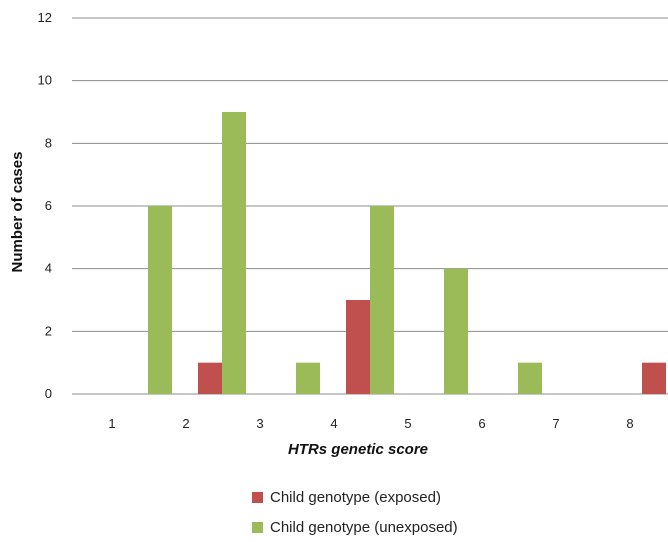 Image resolution: width=668 pixels, height=542 pixels. What do you see at coordinates (333, 423) in the screenshot?
I see `x-tick-label: 4` at bounding box center [333, 423].